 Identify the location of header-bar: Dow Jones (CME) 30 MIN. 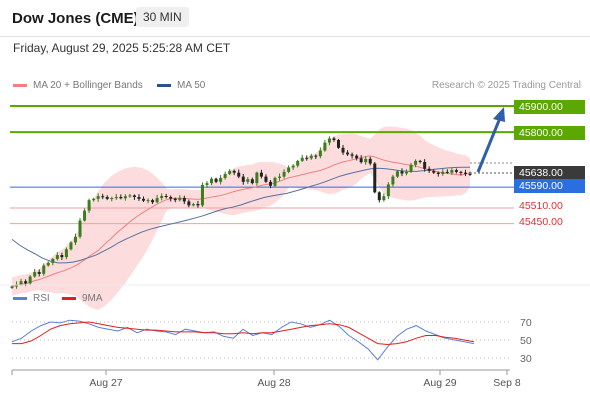
(295, 18).